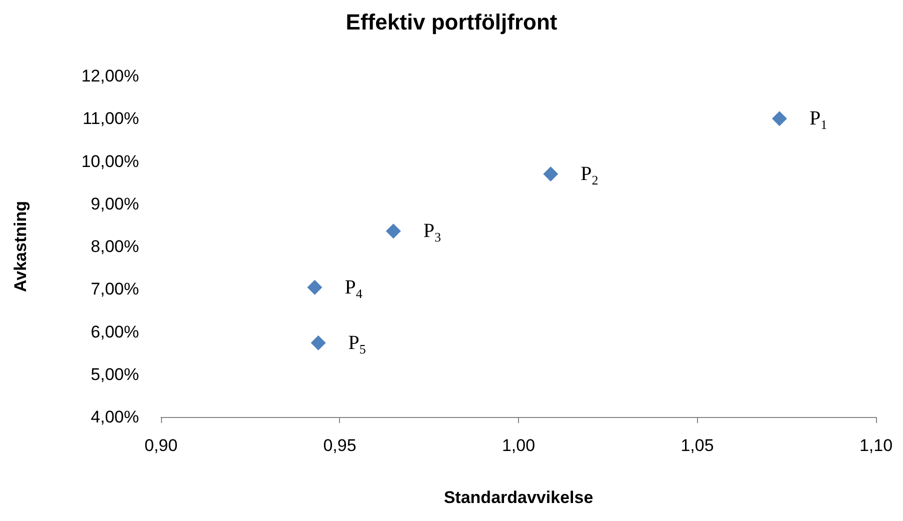  What do you see at coordinates (161, 445) in the screenshot?
I see `x-tick-label: 0,90` at bounding box center [161, 445].